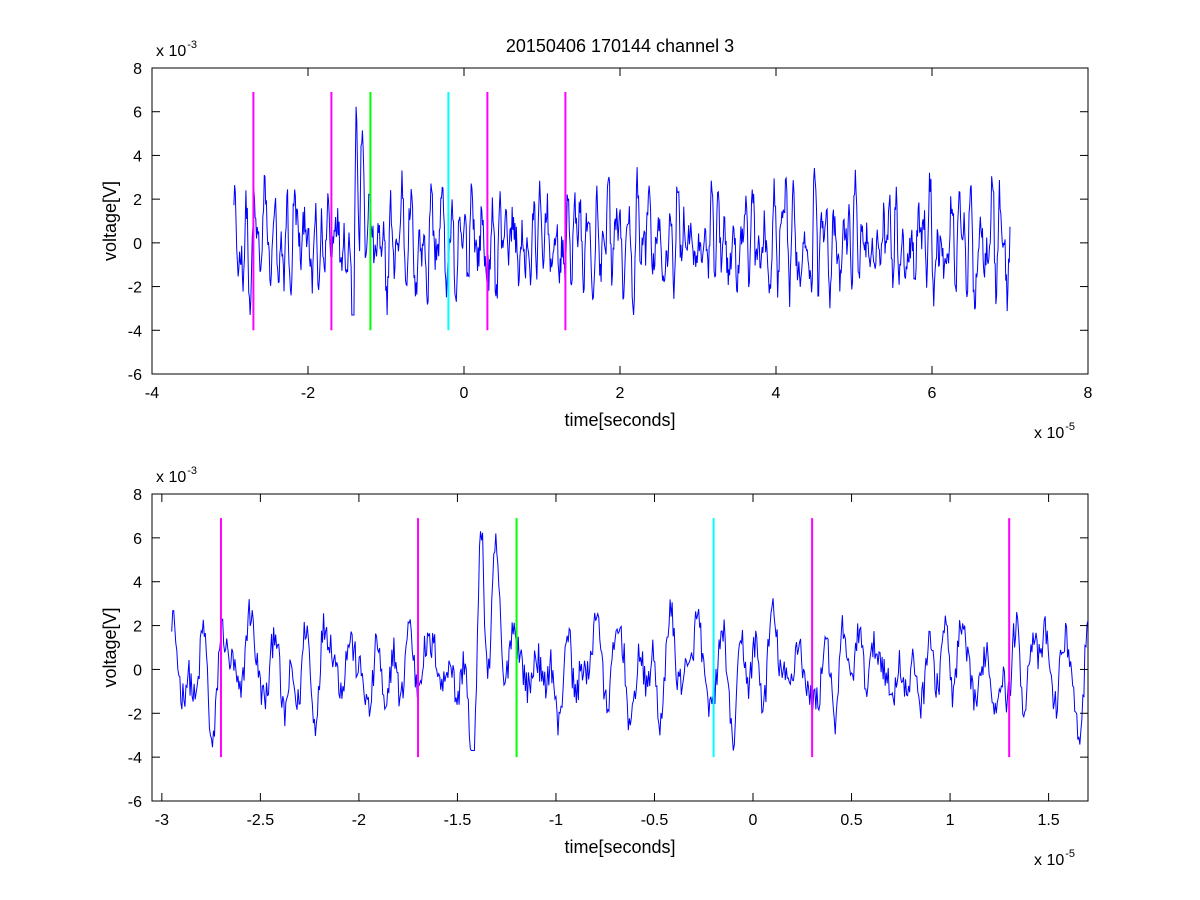  What do you see at coordinates (950, 820) in the screenshot?
I see `x-tick-label: 1` at bounding box center [950, 820].